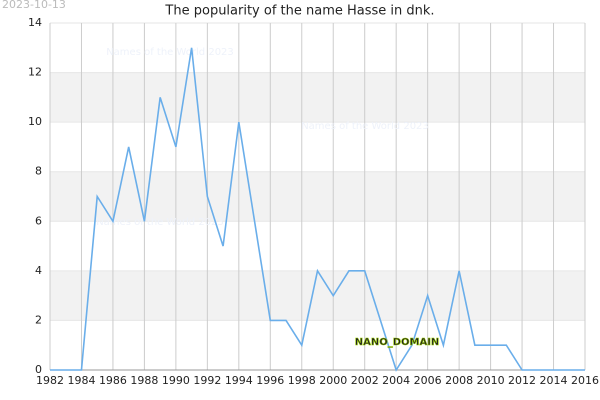 The image size is (600, 400). What do you see at coordinates (176, 380) in the screenshot?
I see `x-tick-label: 1990` at bounding box center [176, 380].